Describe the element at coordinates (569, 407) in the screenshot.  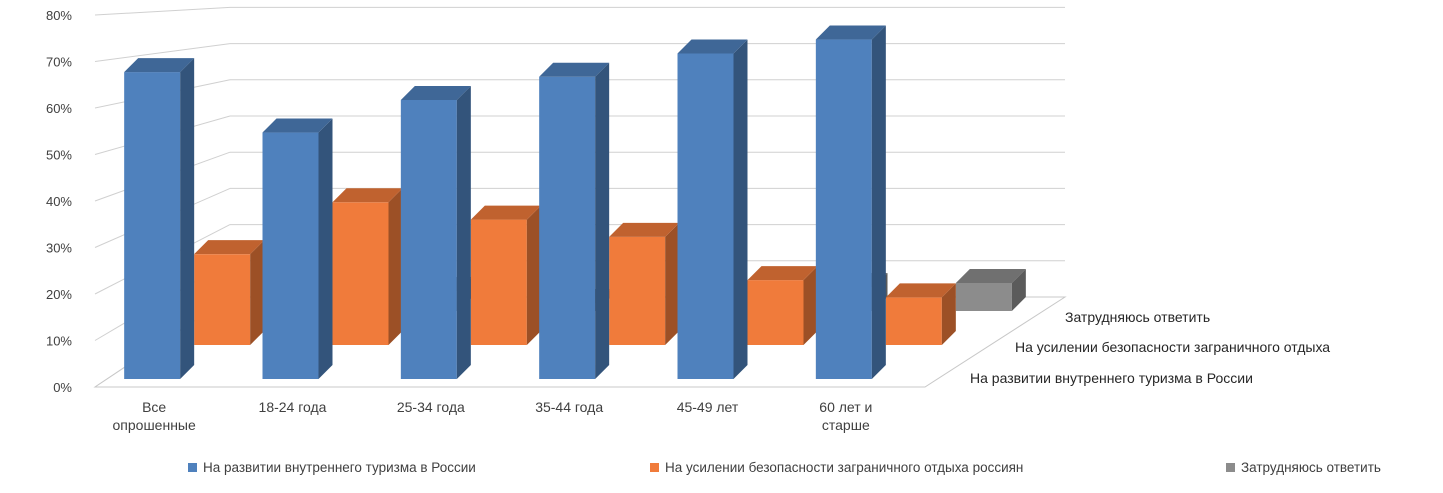
I see `x-tick-label: 35-44 года` at that location.